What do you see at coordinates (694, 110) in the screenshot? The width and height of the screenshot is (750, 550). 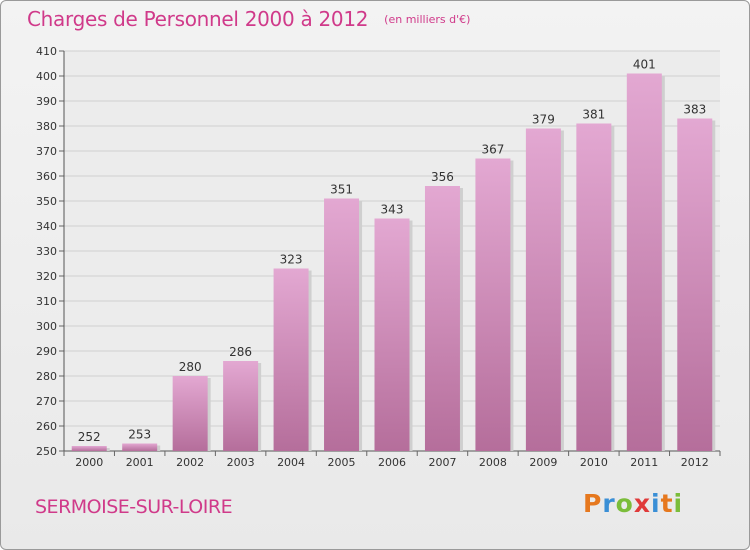 I see `data-label: 383` at bounding box center [694, 110].